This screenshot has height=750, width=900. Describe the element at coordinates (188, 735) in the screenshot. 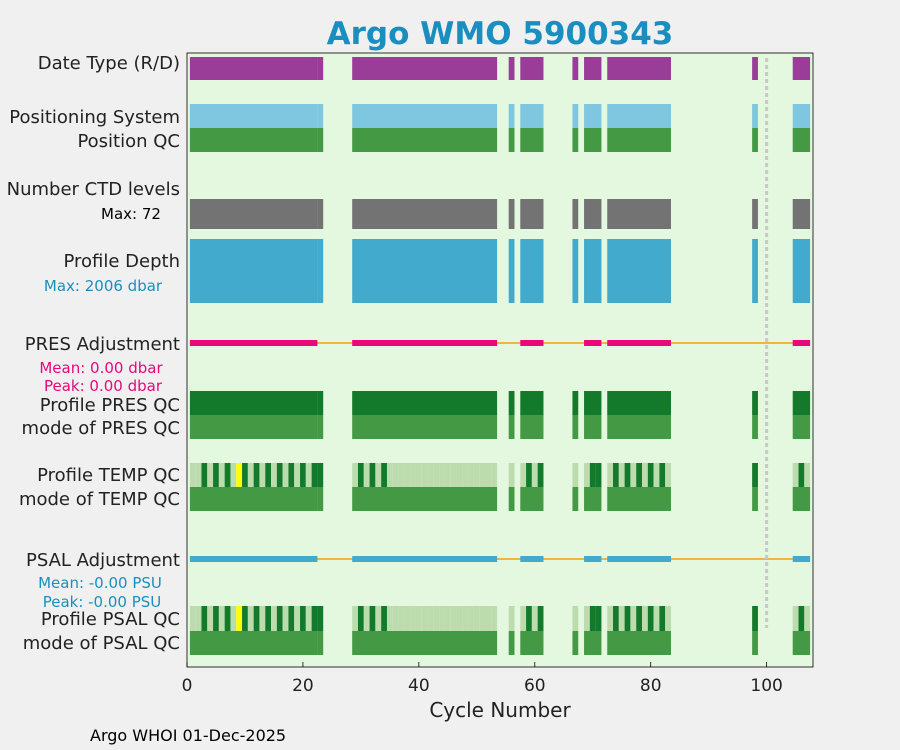

I see `footer-credit: Argo WHOI 01-Dec-2025` at that location.